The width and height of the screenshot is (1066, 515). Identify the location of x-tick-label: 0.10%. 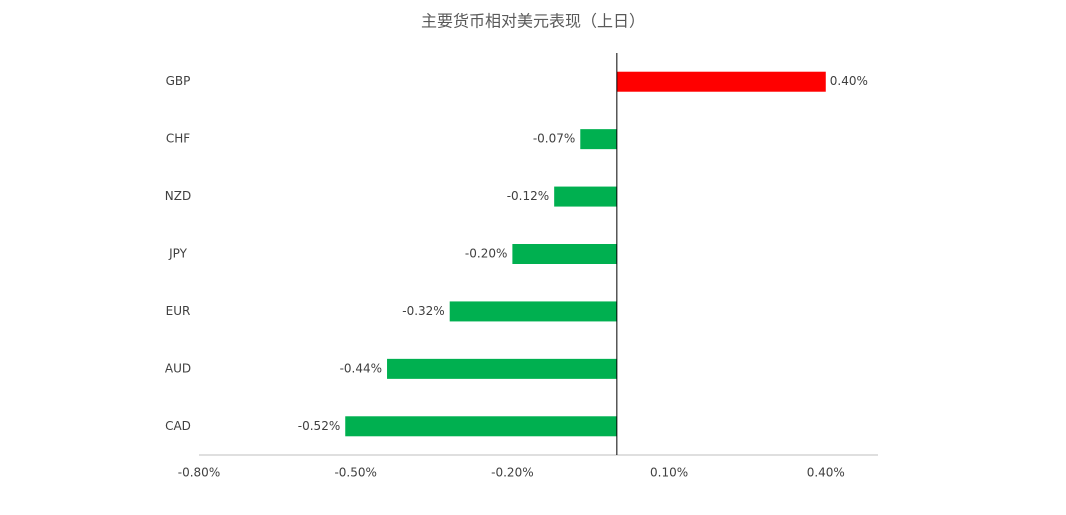
(669, 473).